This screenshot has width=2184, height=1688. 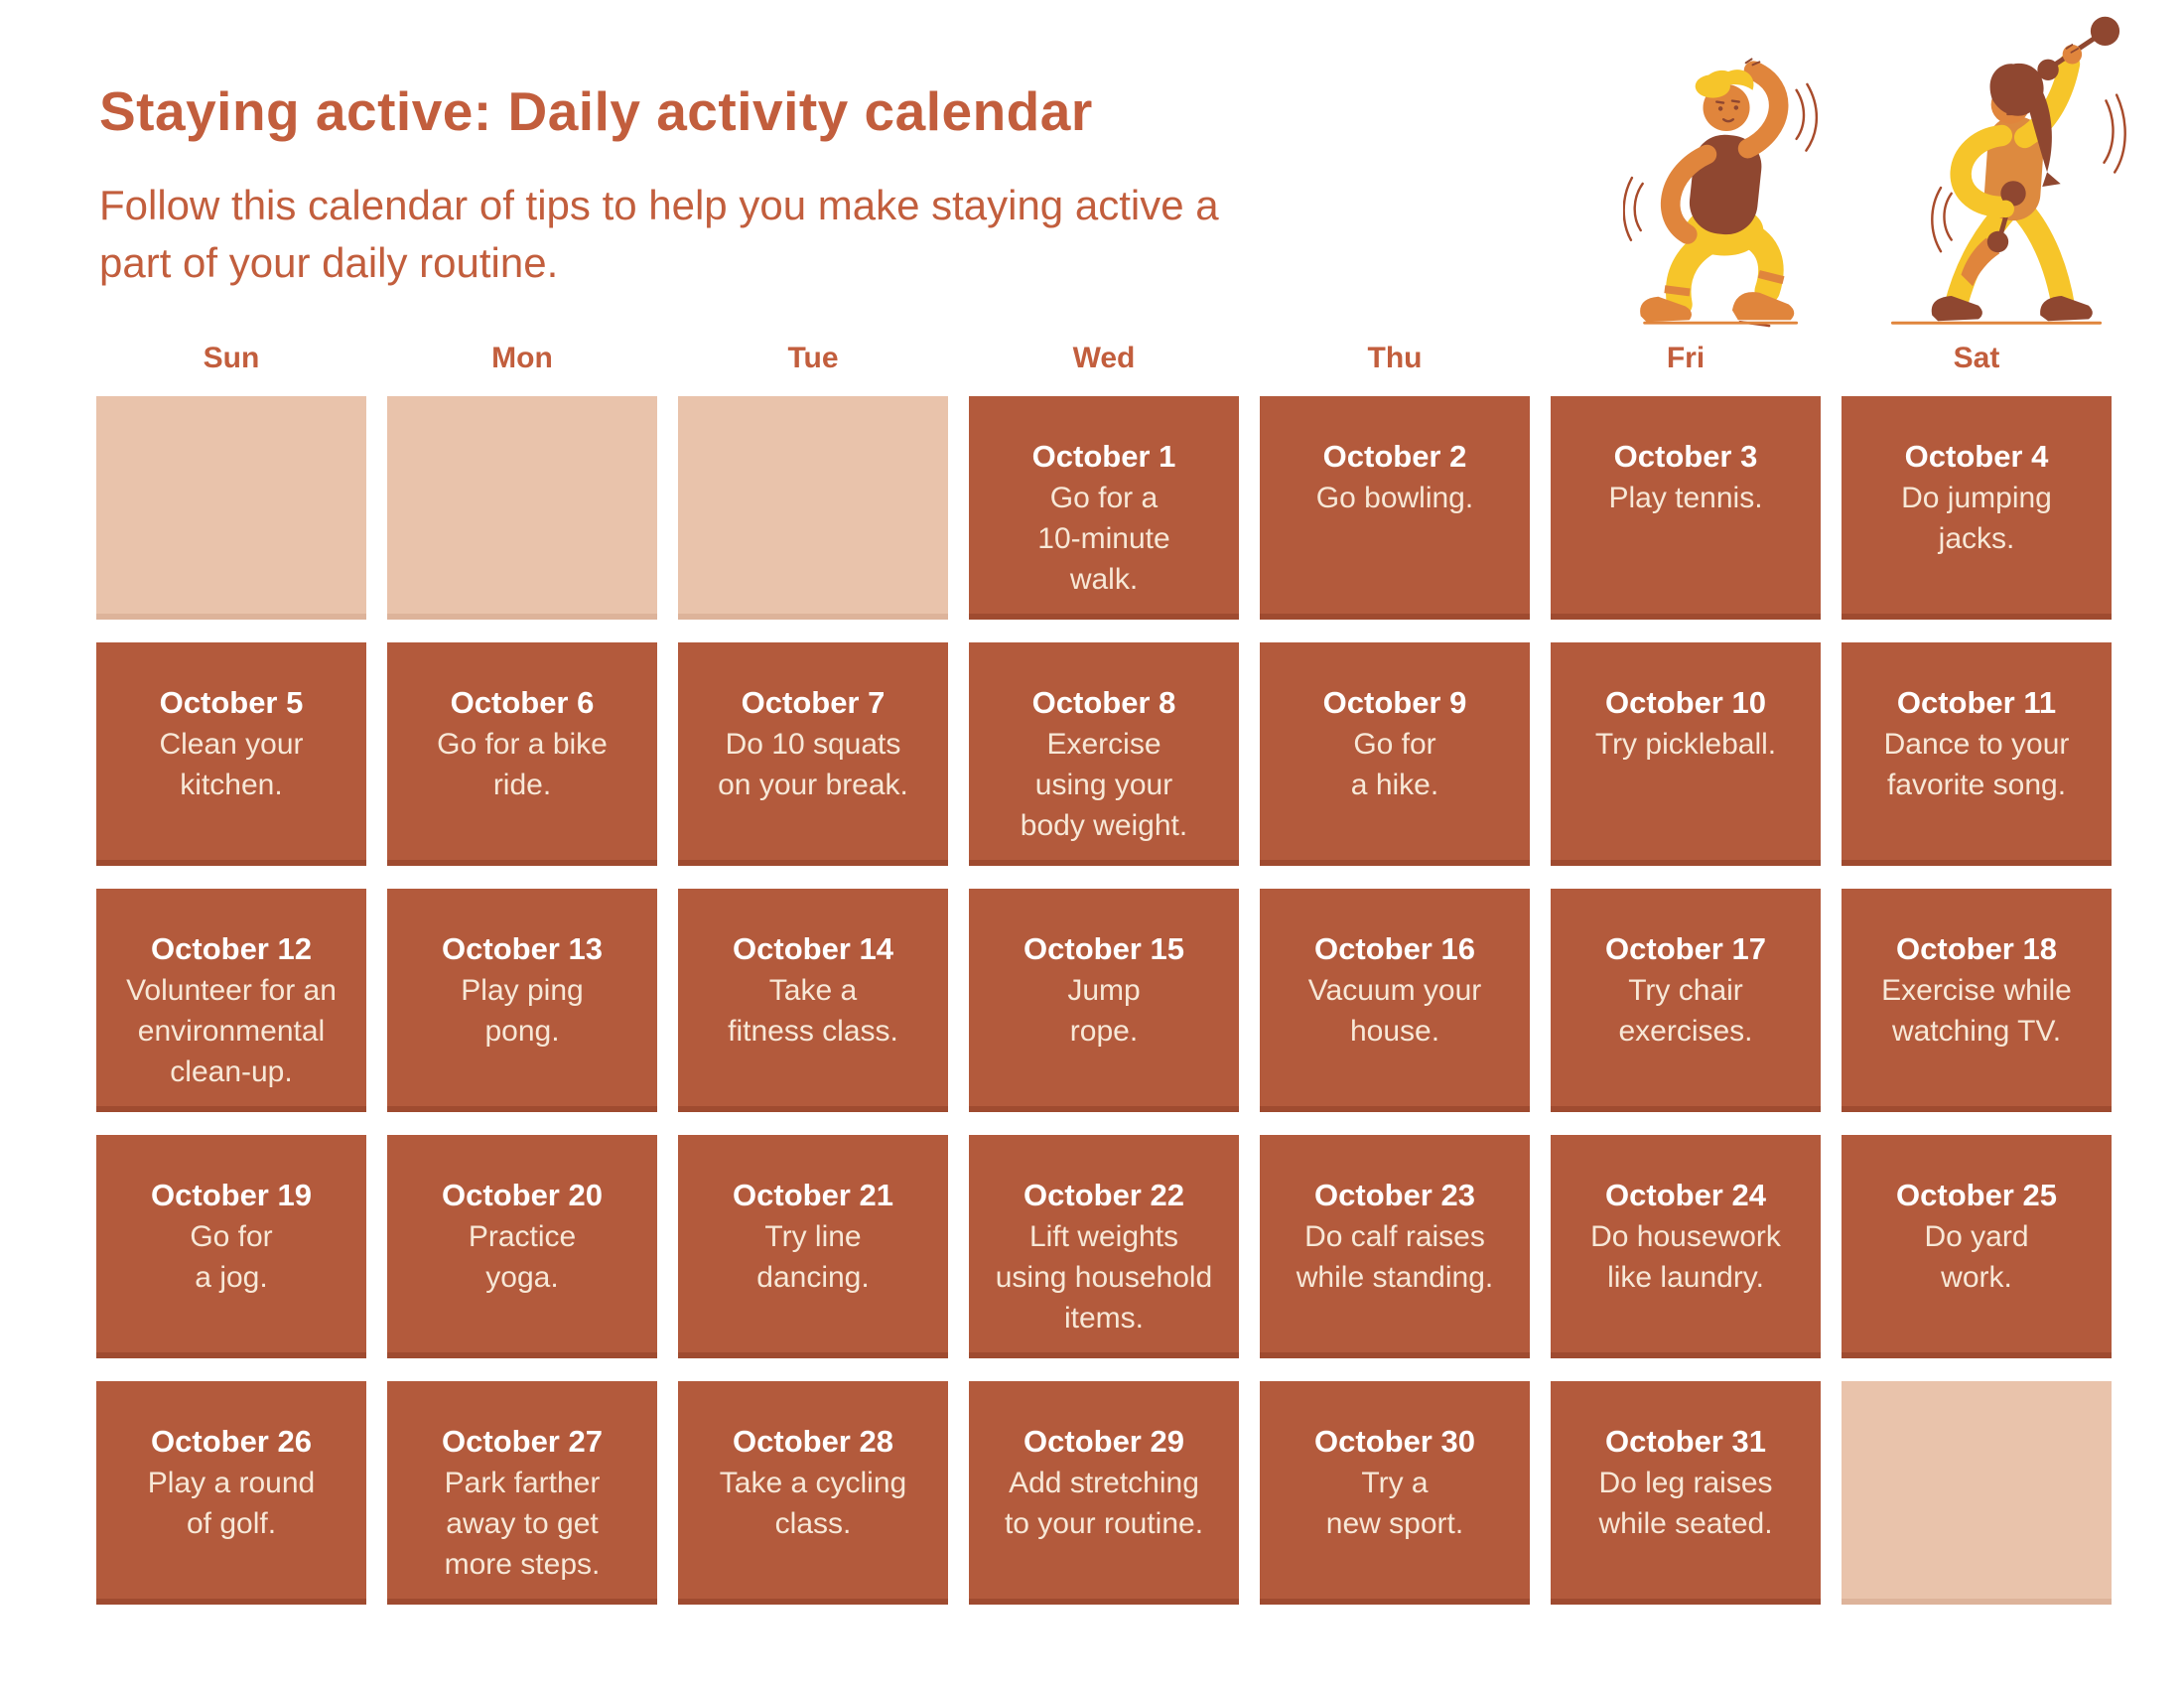 What do you see at coordinates (231, 702) in the screenshot?
I see `cell-date: October 5` at bounding box center [231, 702].